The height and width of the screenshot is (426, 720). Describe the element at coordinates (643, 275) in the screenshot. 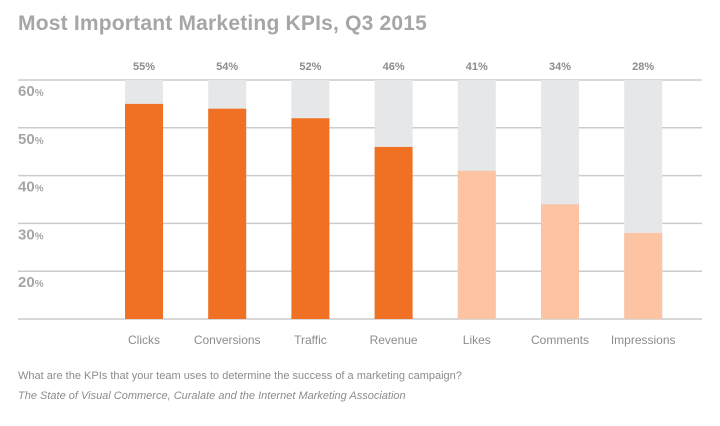

I see `bar-impressions` at that location.